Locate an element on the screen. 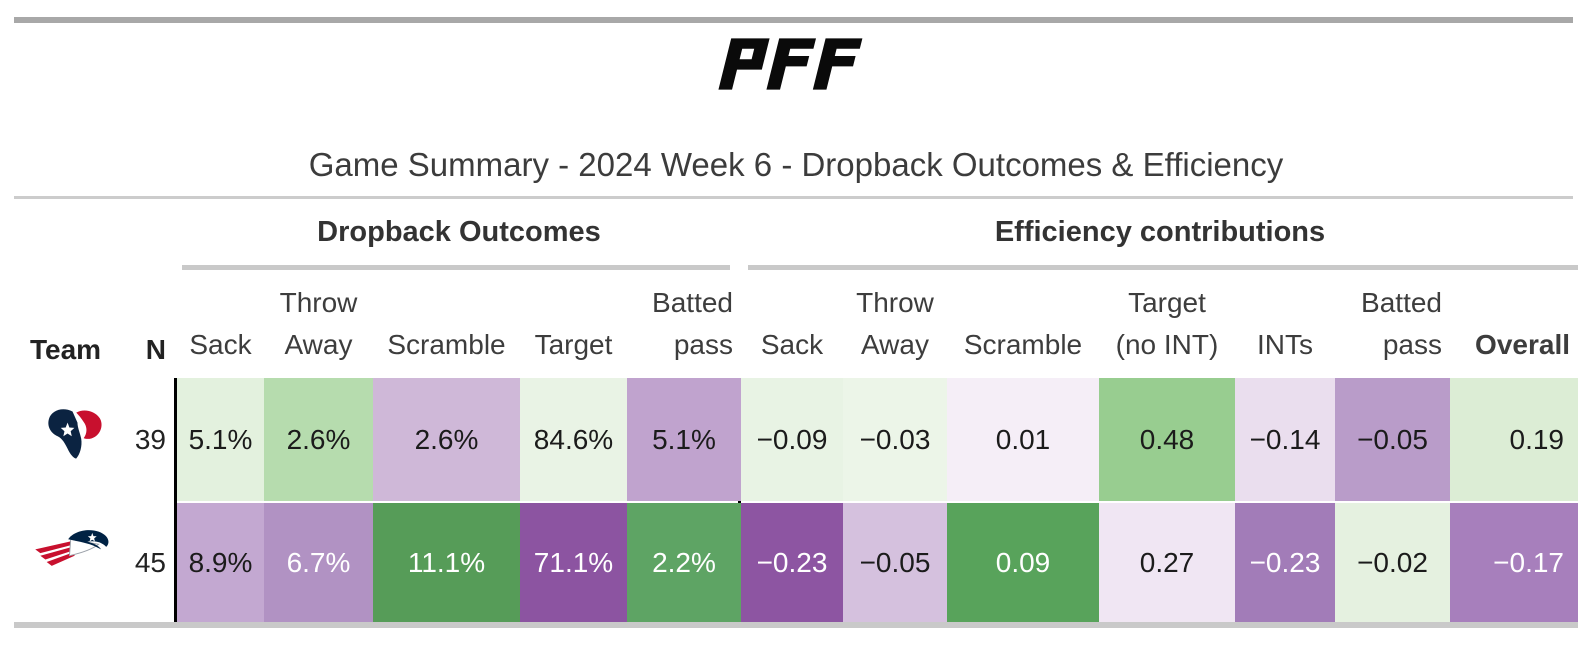  column-header-eff-scramble: Scramble is located at coordinates (1023, 344).